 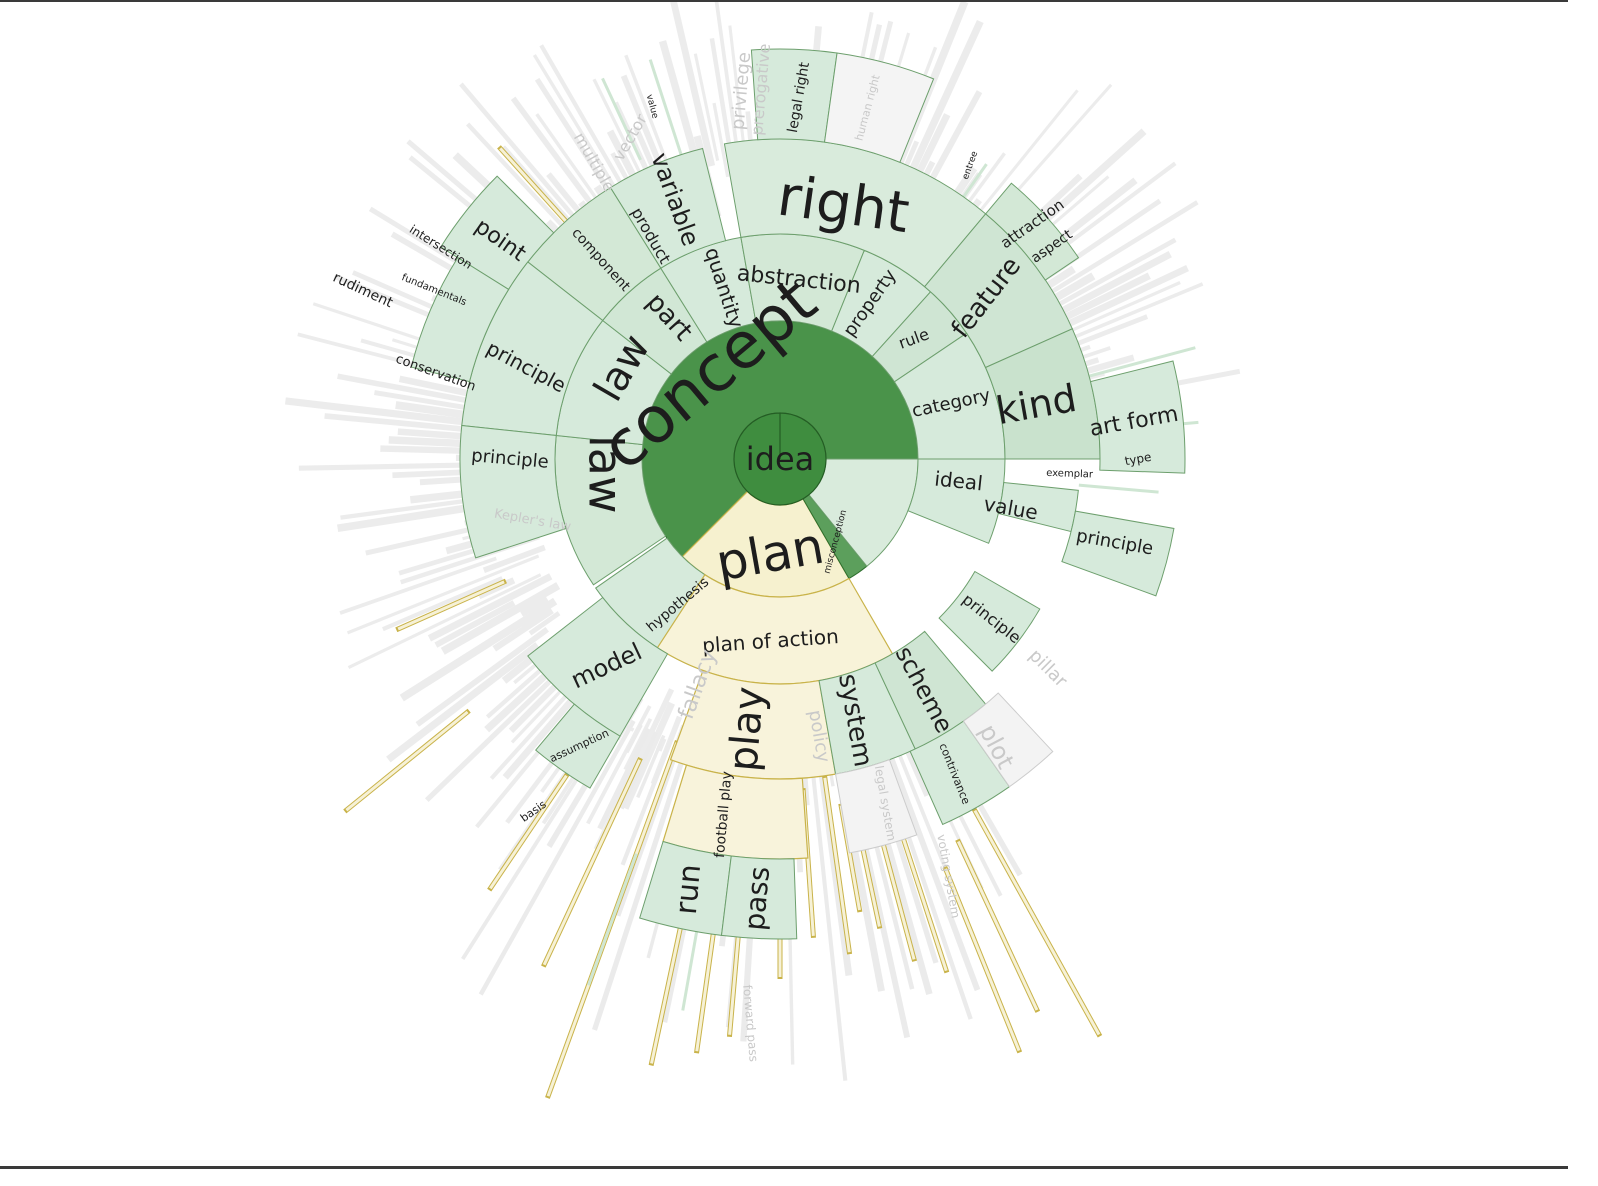 I want to click on label-football-play: football play, so click(x=724, y=815).